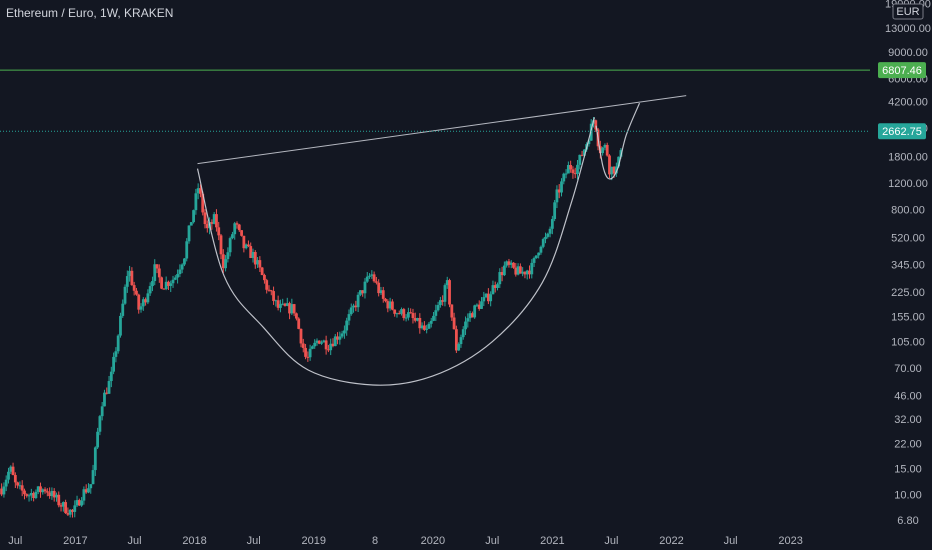 The image size is (932, 550). What do you see at coordinates (908, 158) in the screenshot?
I see `price-tick-label: 1800.00` at bounding box center [908, 158].